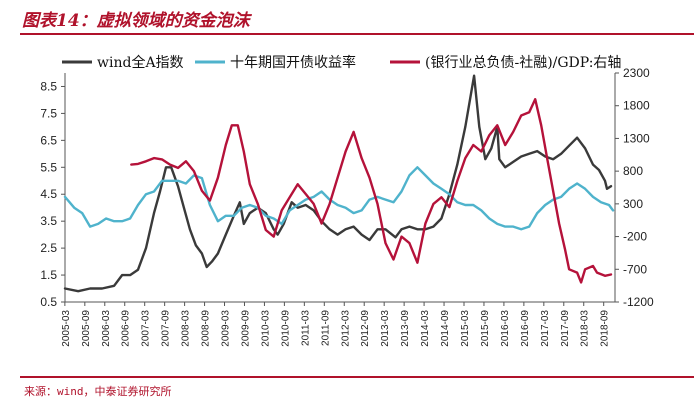 This screenshot has height=409, width=700. Describe the element at coordinates (385, 328) in the screenshot. I see `x-tick-label: 2013-03` at that location.